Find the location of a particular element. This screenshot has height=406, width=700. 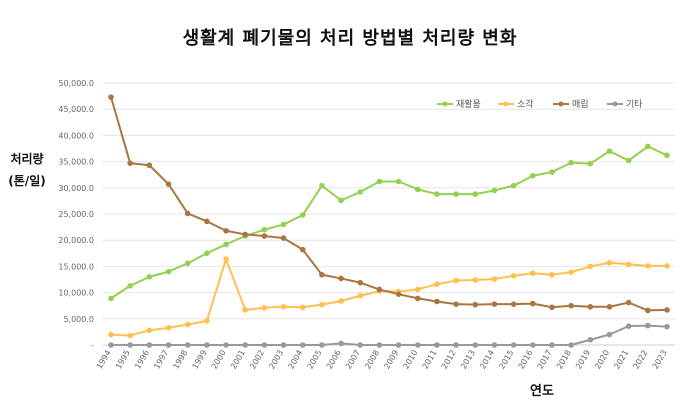

y-tick-label: - is located at coordinates (92, 345).